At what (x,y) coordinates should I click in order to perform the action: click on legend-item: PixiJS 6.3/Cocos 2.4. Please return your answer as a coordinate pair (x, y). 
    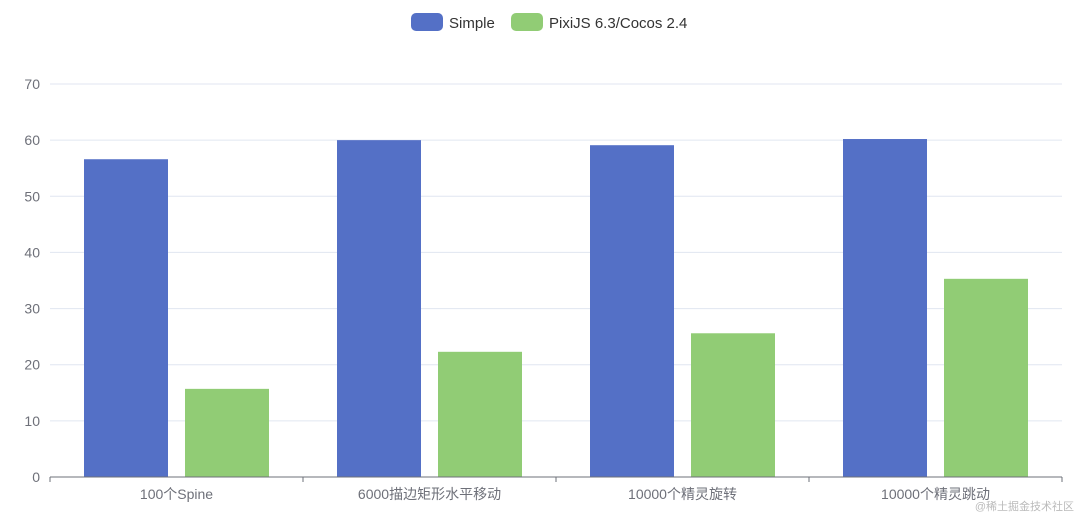
    Looking at the image, I should click on (599, 22).